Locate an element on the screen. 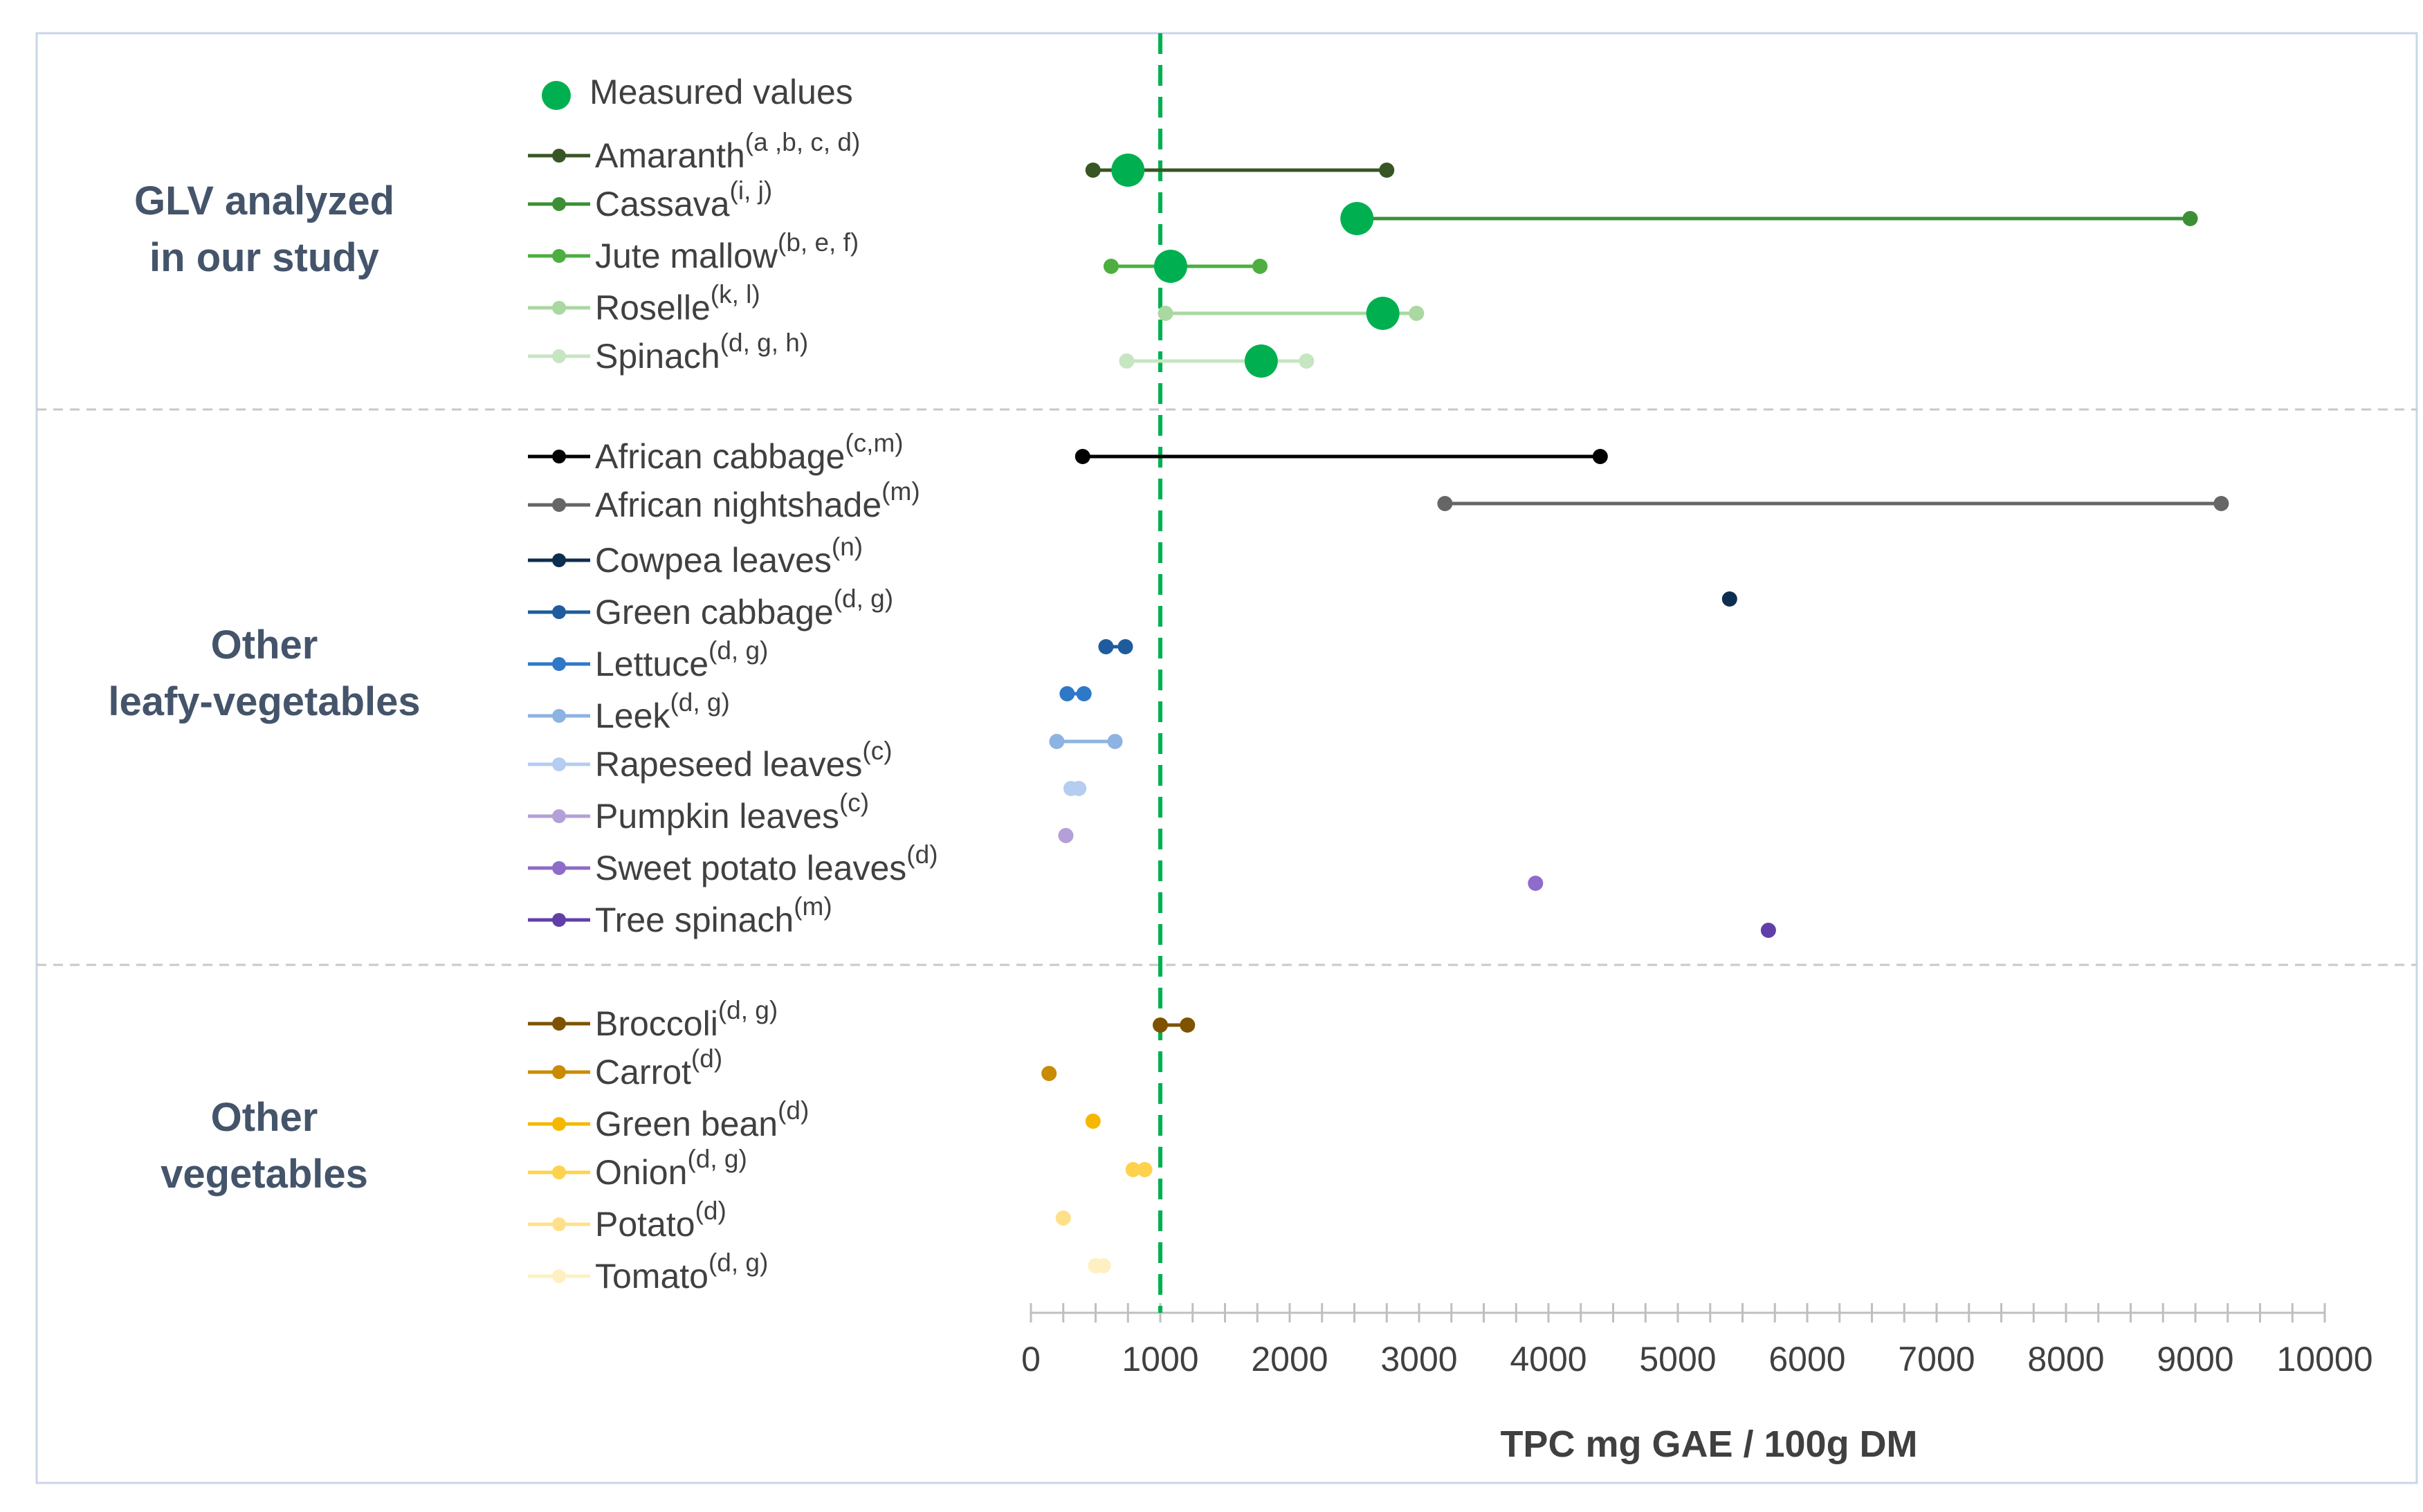 This screenshot has width=2423, height=1512. range-min-potato is located at coordinates (1063, 1218).